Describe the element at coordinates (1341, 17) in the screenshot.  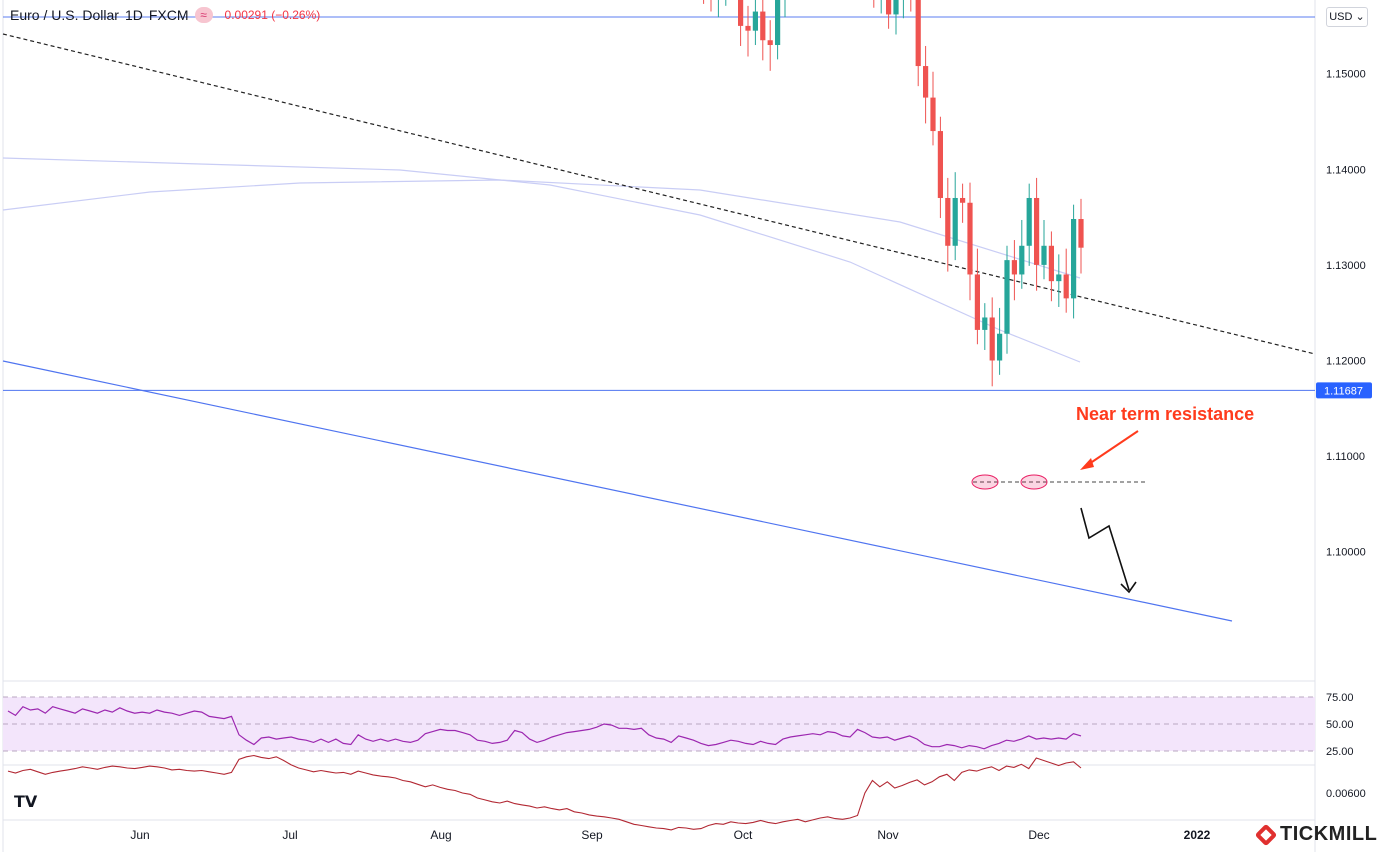
I see `currency-label: USD` at that location.